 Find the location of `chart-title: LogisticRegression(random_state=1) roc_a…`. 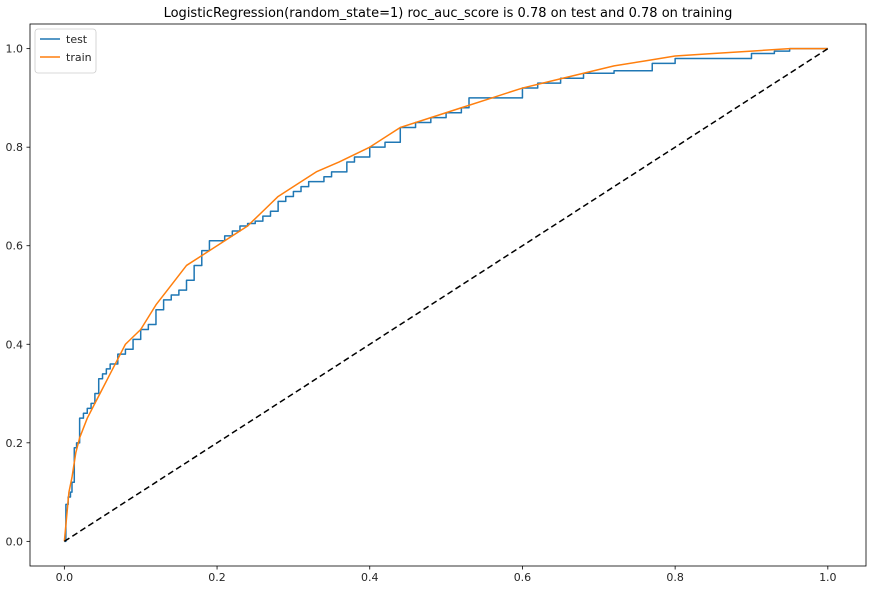

chart-title: LogisticRegression(random_state=1) roc_a… is located at coordinates (448, 13).